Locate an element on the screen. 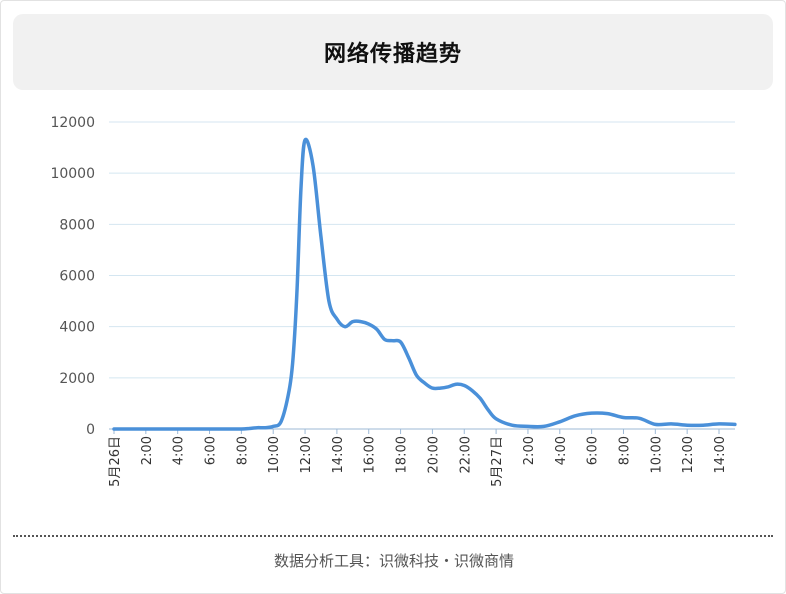 The height and width of the screenshot is (594, 786). y-tick-label: 12000 is located at coordinates (72, 123).